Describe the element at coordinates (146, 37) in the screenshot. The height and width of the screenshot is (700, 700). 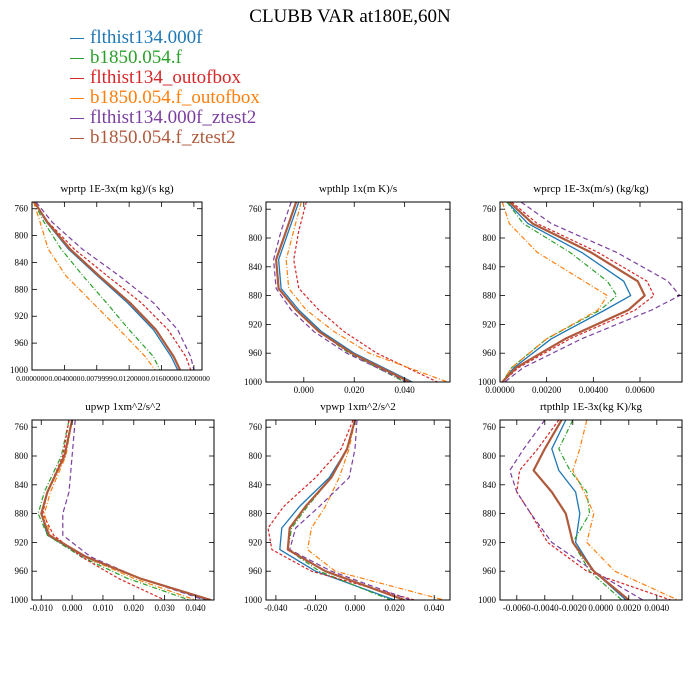
I see `legend-label: flthist134.000f` at that location.